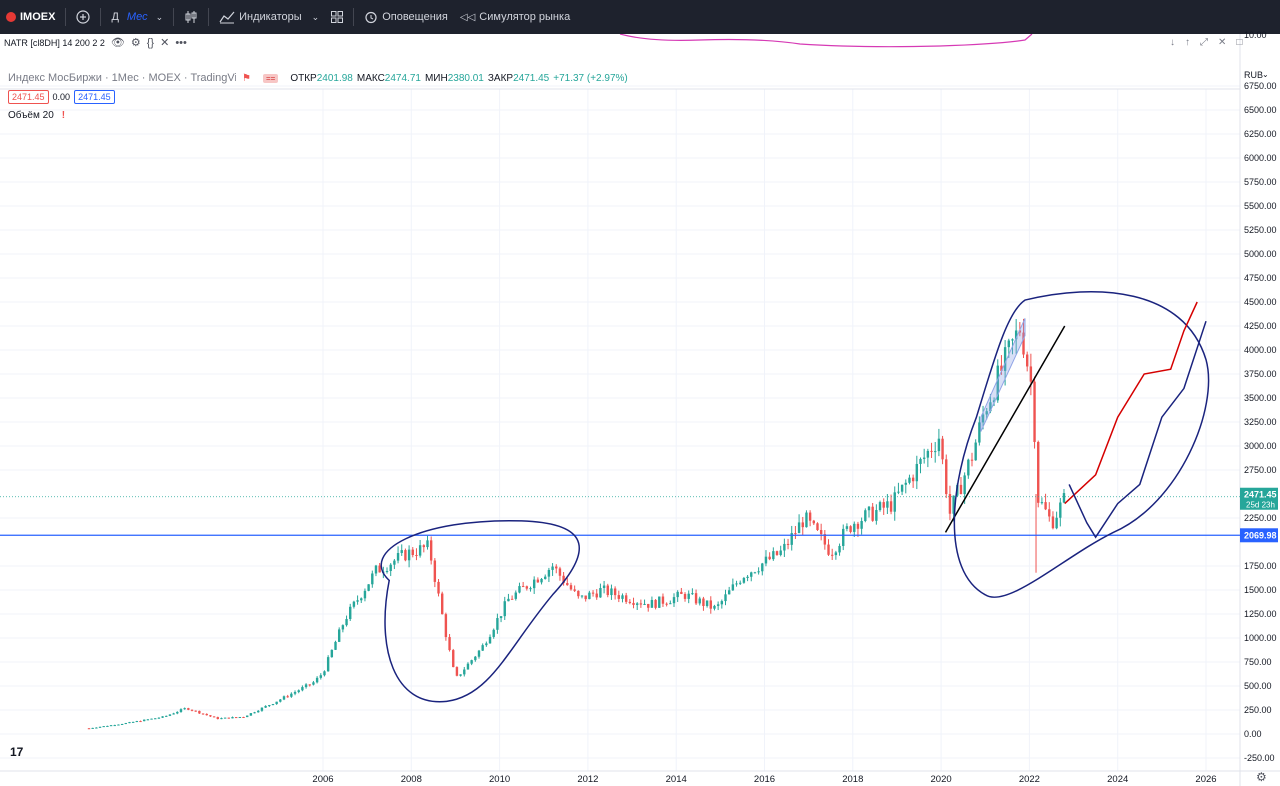 The image size is (1280, 786). Describe the element at coordinates (63, 115) in the screenshot. I see `warning-icon: !` at that location.